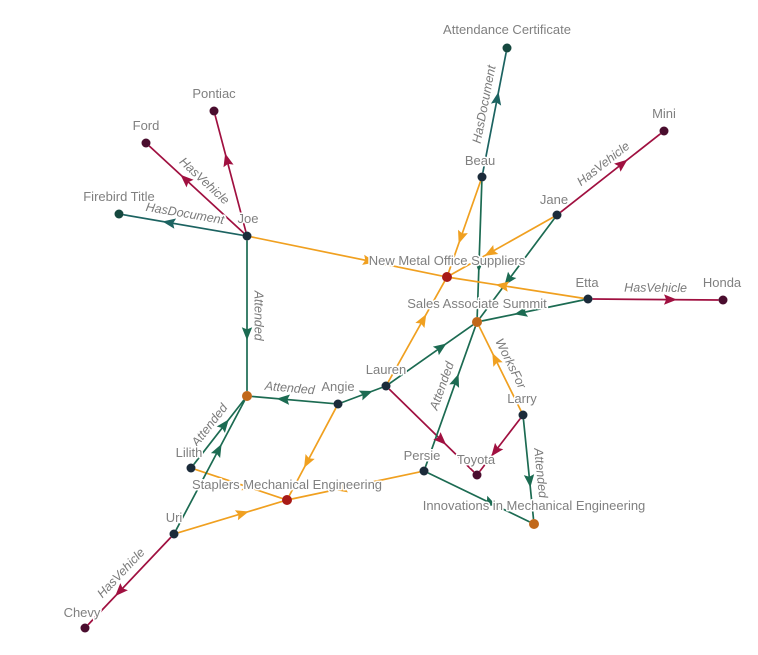 Image resolution: width=758 pixels, height=655 pixels. Describe the element at coordinates (214, 93) in the screenshot. I see `node-label: Pontiac` at that location.